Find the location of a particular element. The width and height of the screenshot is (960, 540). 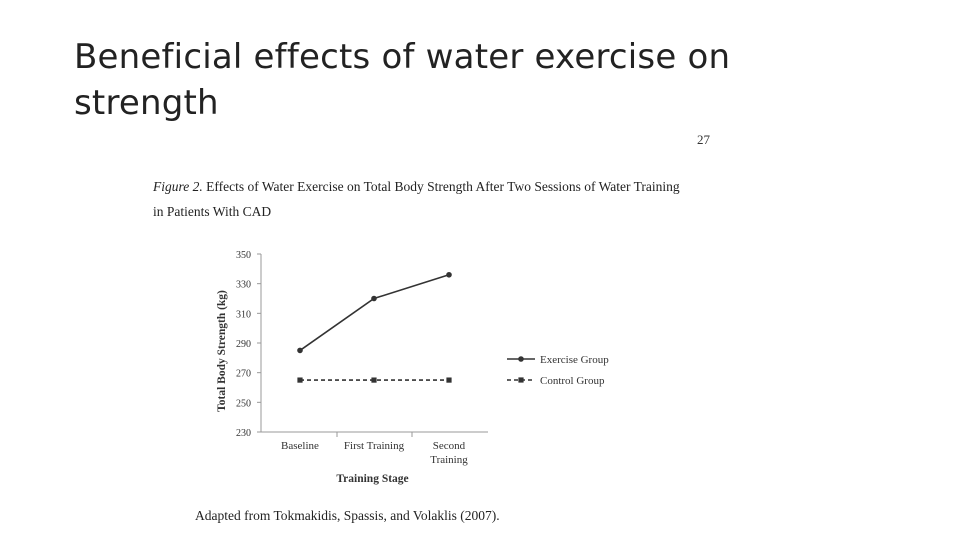

y-tick-label: 230 is located at coordinates (243, 433).